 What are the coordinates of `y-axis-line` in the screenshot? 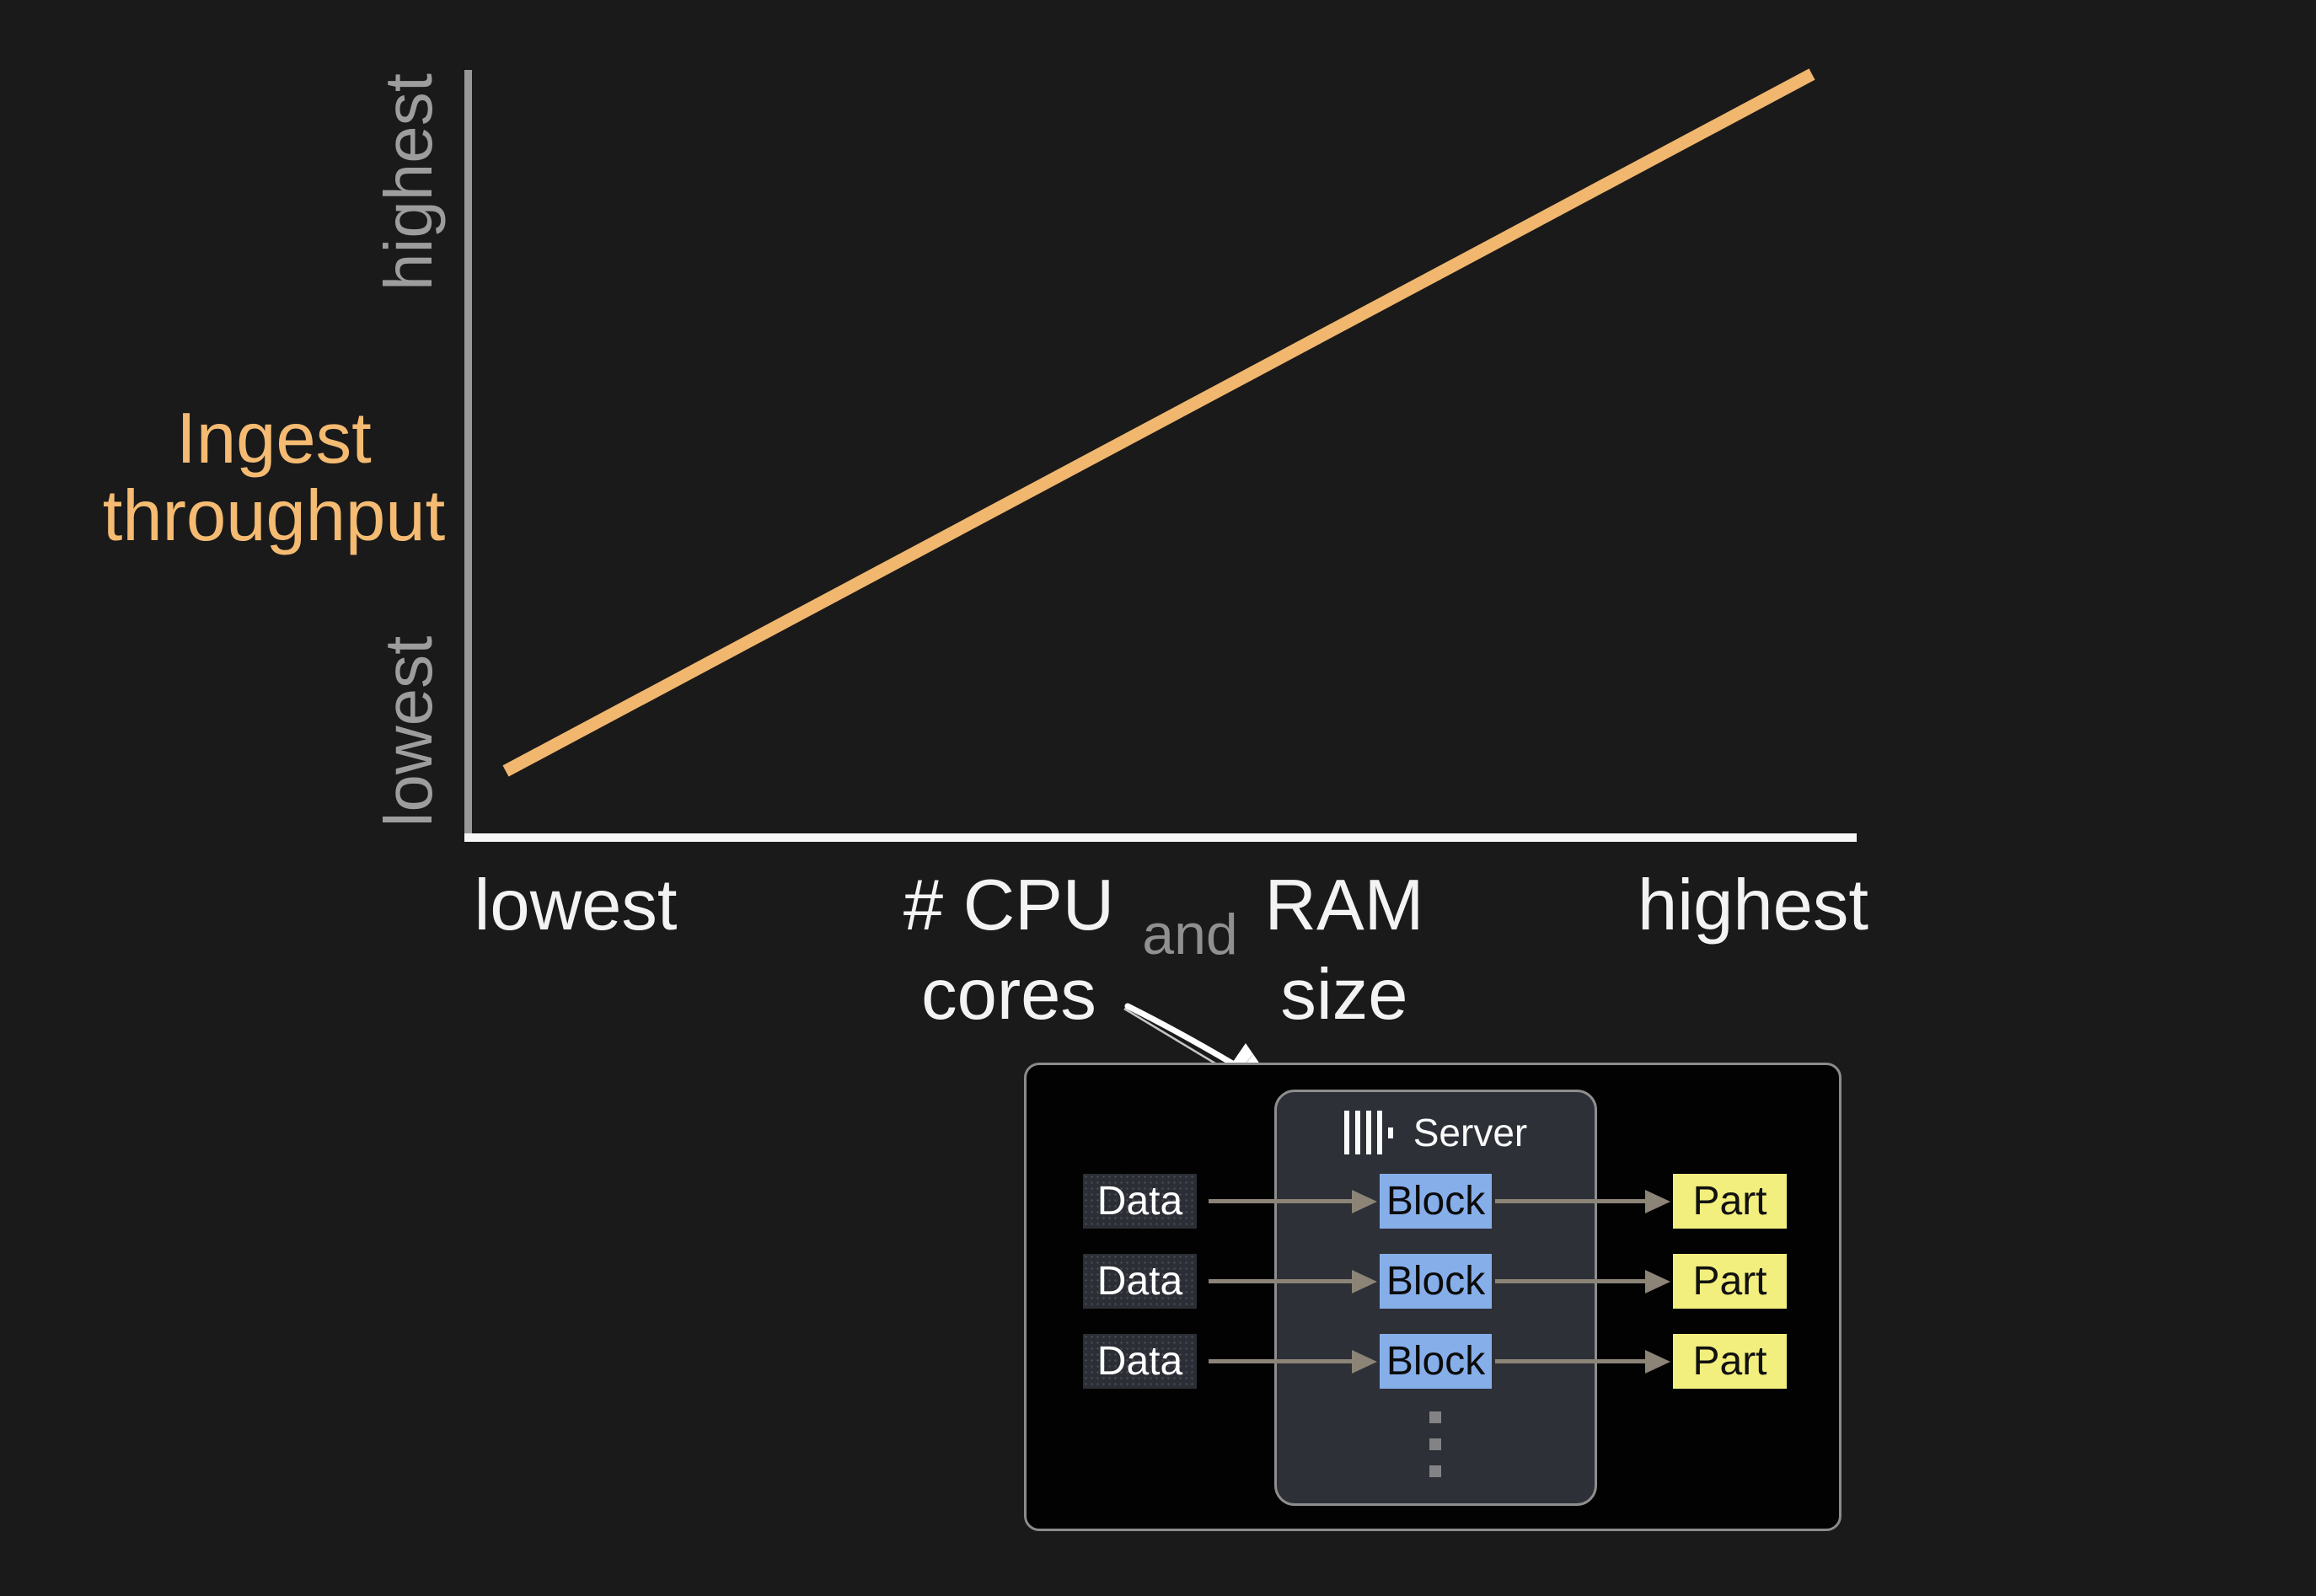 It's located at (468, 456).